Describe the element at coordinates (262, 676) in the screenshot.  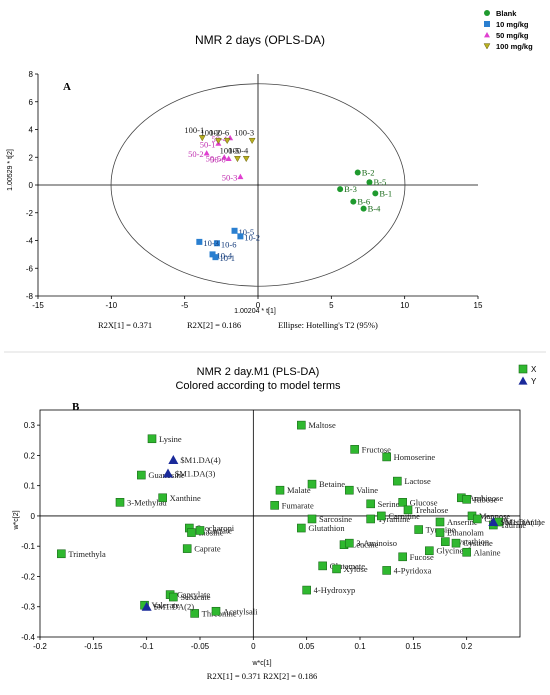
I see `chart-b-footer: R2X[1] = 0.371 R2X[2] = 0.186` at that location.